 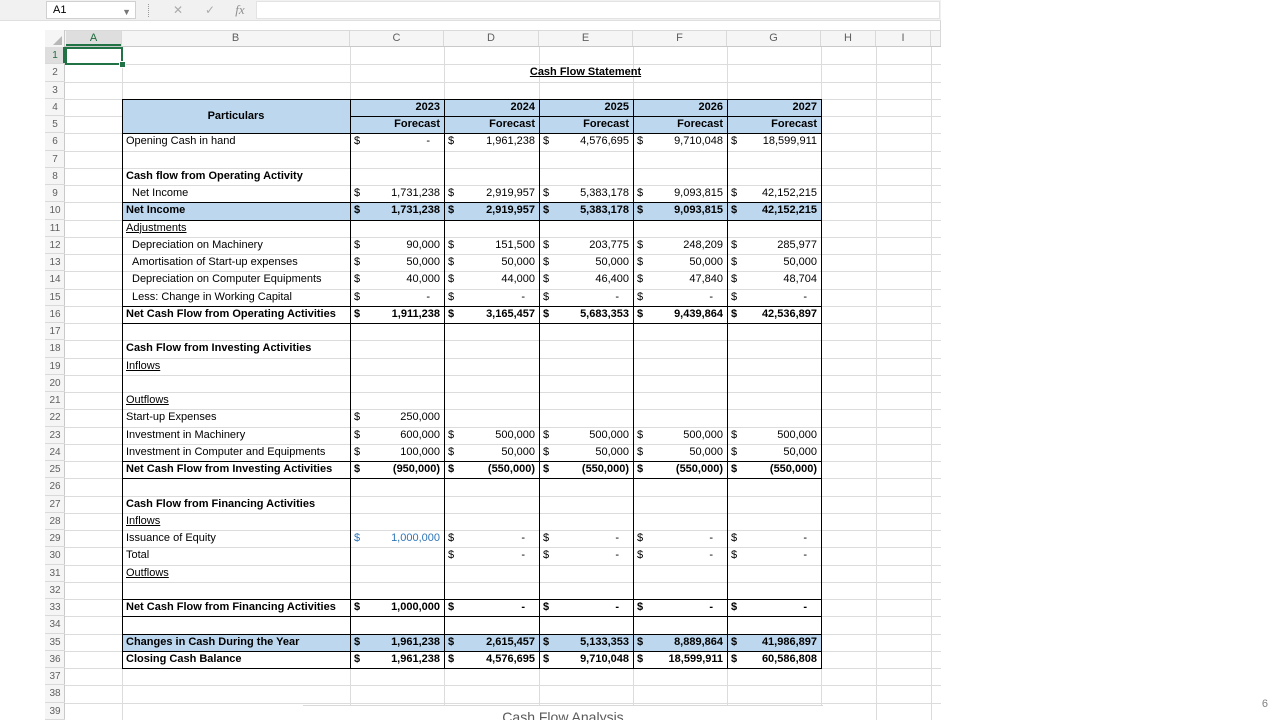 I want to click on cell-E9: $5,383,178, so click(x=586, y=193).